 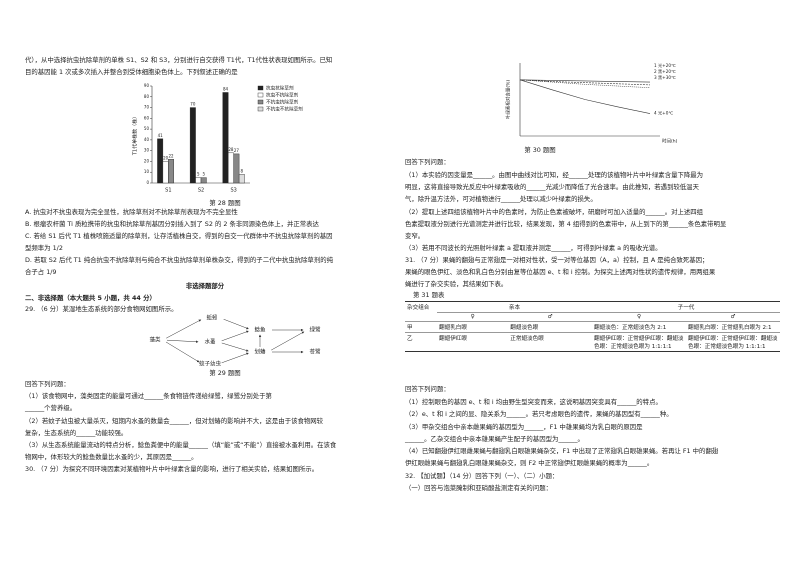 I want to click on y-tick-label: 70, so click(x=147, y=107).